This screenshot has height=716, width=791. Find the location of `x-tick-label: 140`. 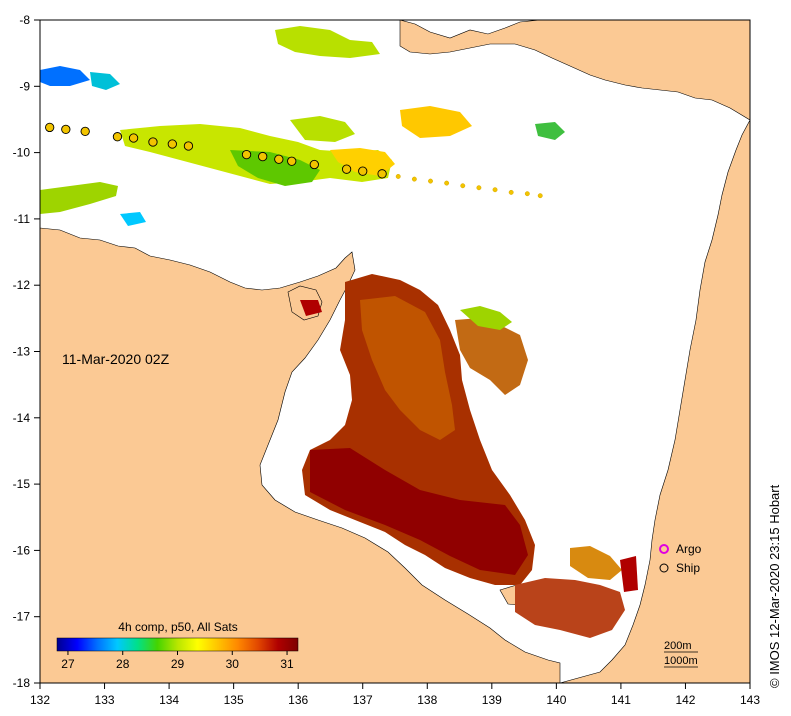

x-tick-label: 140 is located at coordinates (556, 700).